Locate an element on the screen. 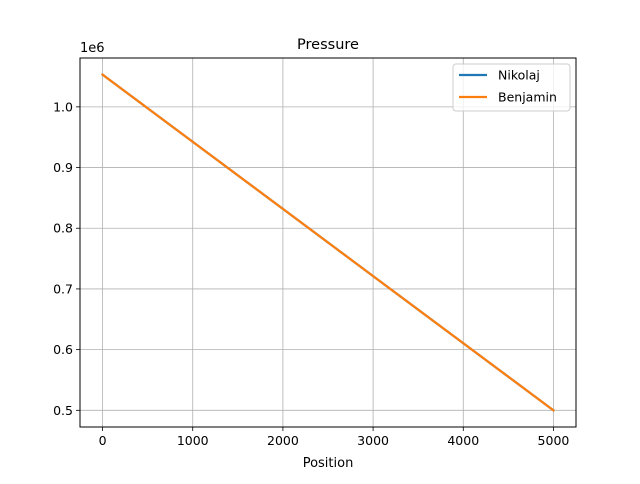 The height and width of the screenshot is (484, 640). x-tick-label: 2000 is located at coordinates (283, 440).